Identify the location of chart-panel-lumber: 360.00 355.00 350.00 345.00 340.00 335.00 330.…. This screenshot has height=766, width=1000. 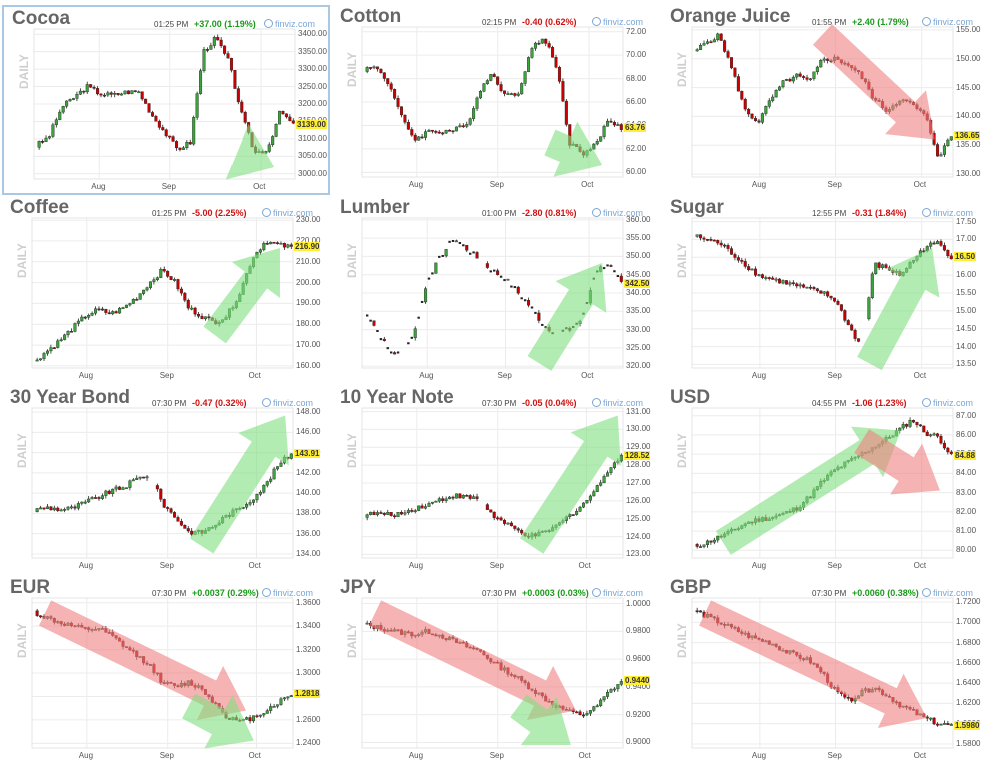
(496, 291).